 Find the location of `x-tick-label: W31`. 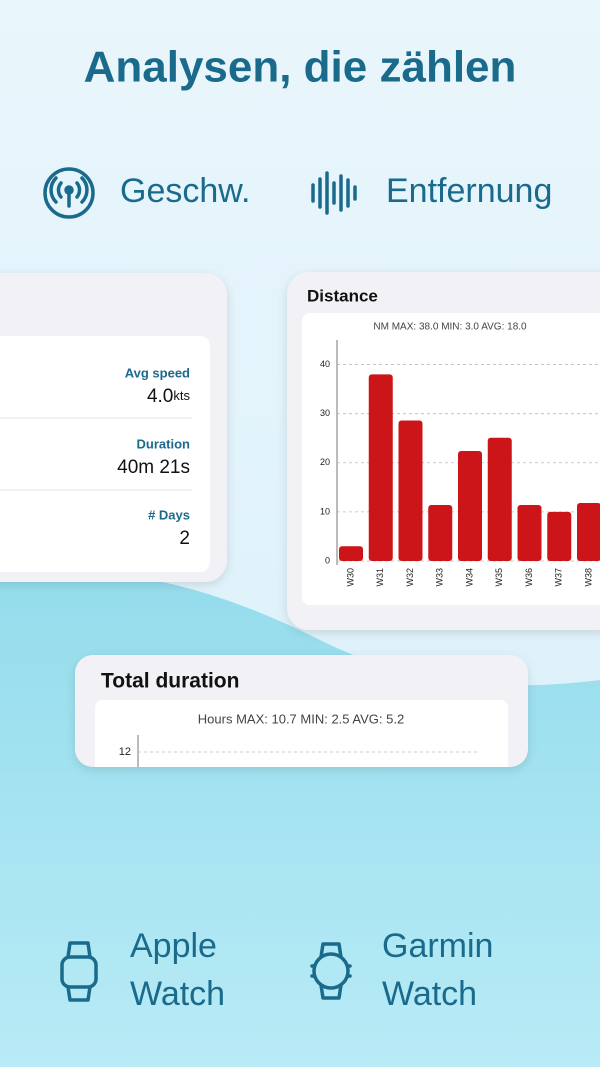

x-tick-label: W31 is located at coordinates (380, 577).